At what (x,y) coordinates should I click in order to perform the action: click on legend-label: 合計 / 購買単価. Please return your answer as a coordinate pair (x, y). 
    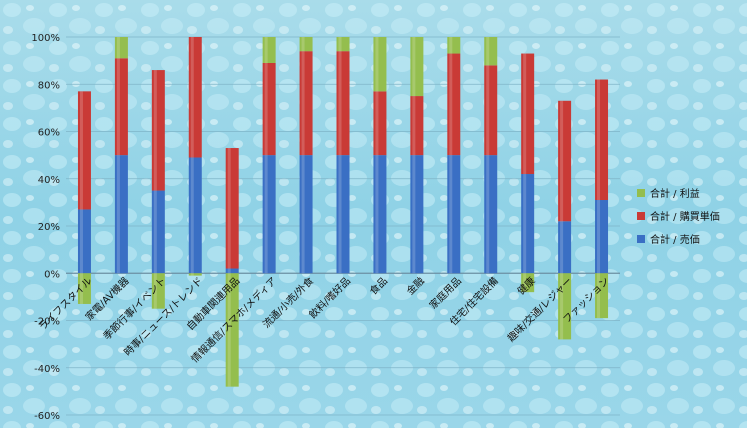
    Looking at the image, I should click on (685, 216).